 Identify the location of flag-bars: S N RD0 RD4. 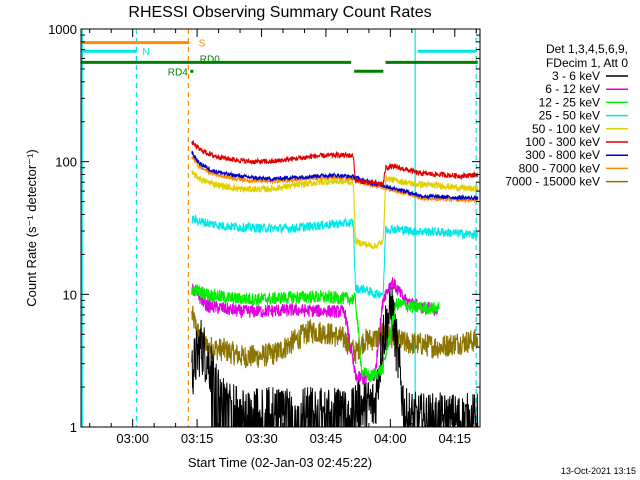
(279, 58).